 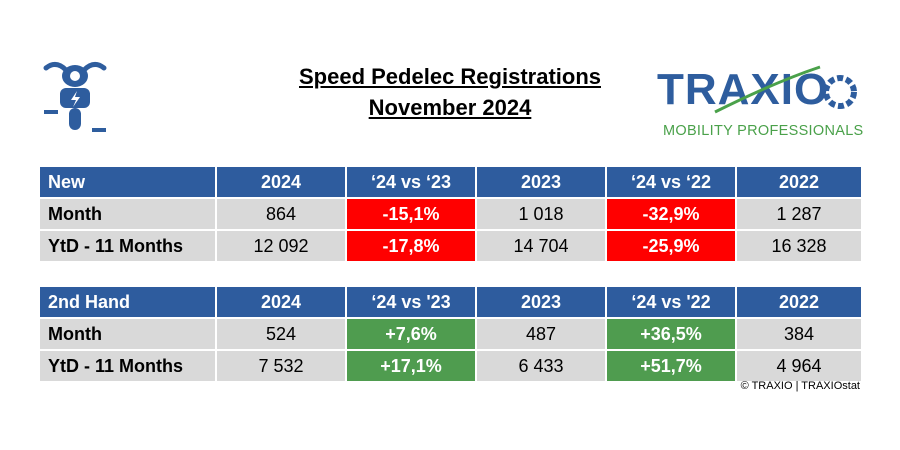 What do you see at coordinates (800, 367) in the screenshot?
I see `value-cell: 4 964` at bounding box center [800, 367].